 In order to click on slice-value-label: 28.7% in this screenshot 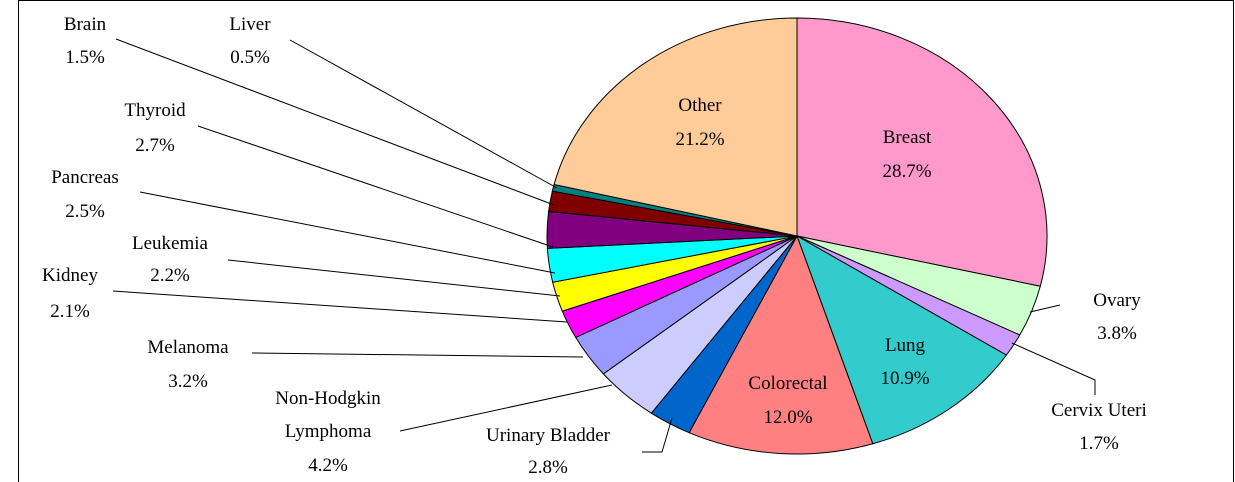, I will do `click(907, 171)`.